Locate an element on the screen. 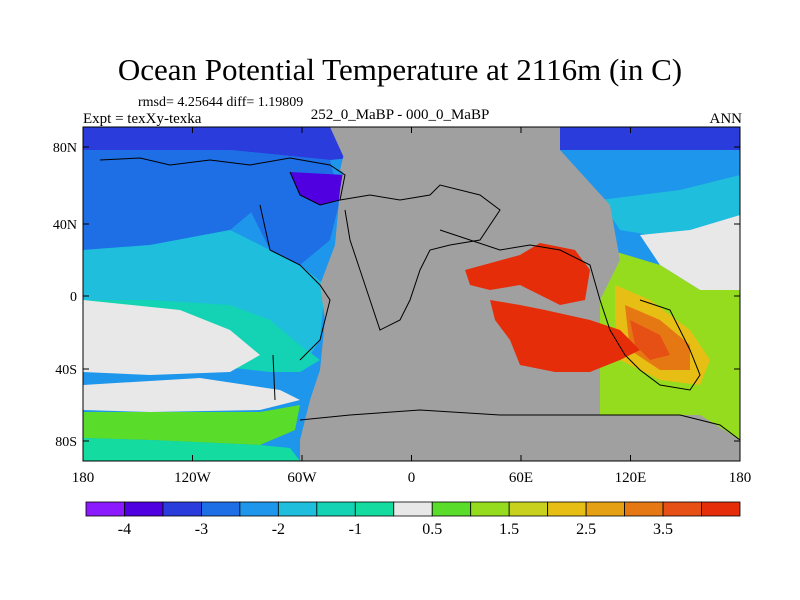  y-tick-label: 80S is located at coordinates (66, 442).